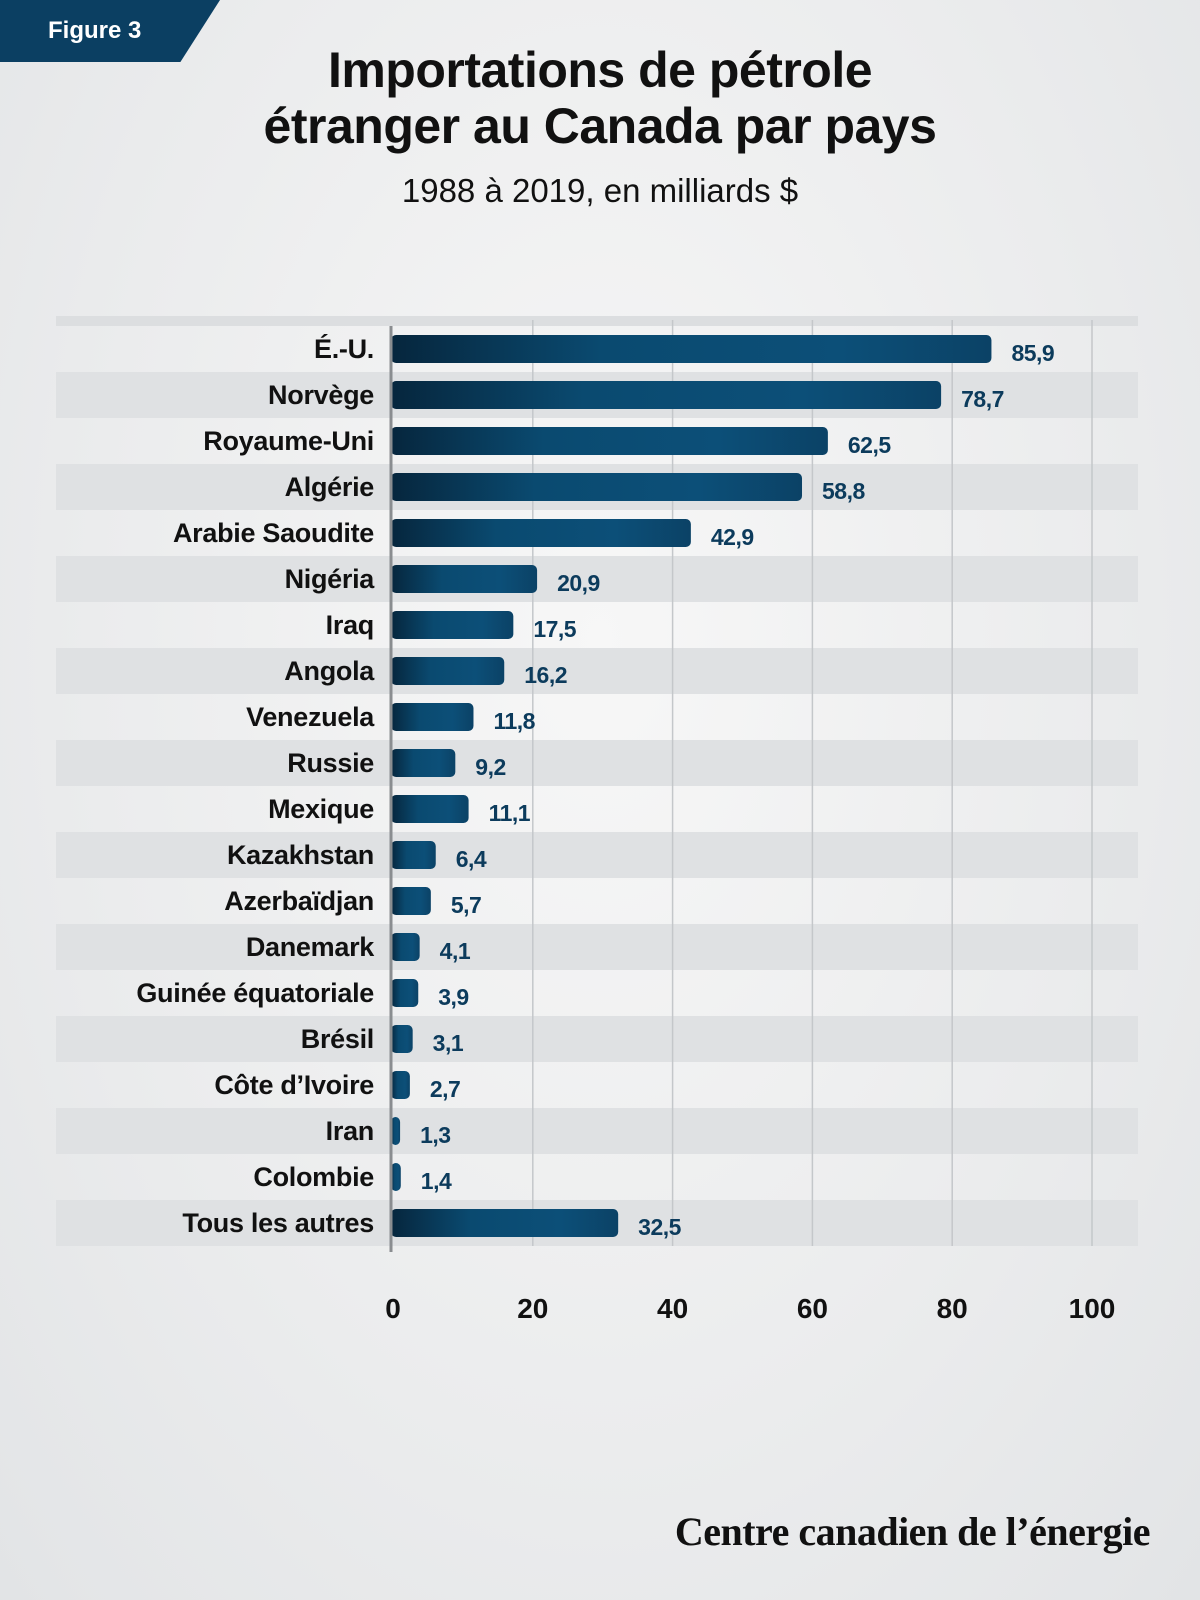 Image resolution: width=1200 pixels, height=1600 pixels. Describe the element at coordinates (350, 1131) in the screenshot. I see `category-label: Iran` at that location.